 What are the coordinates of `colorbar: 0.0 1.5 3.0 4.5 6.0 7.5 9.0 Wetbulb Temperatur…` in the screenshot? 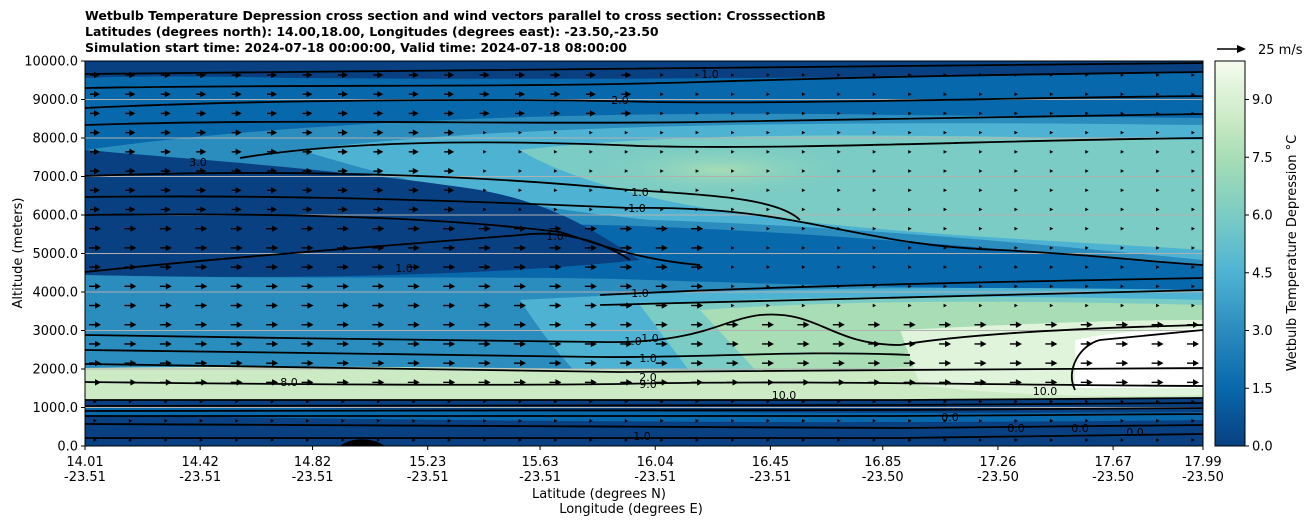 It's located at (1257, 257).